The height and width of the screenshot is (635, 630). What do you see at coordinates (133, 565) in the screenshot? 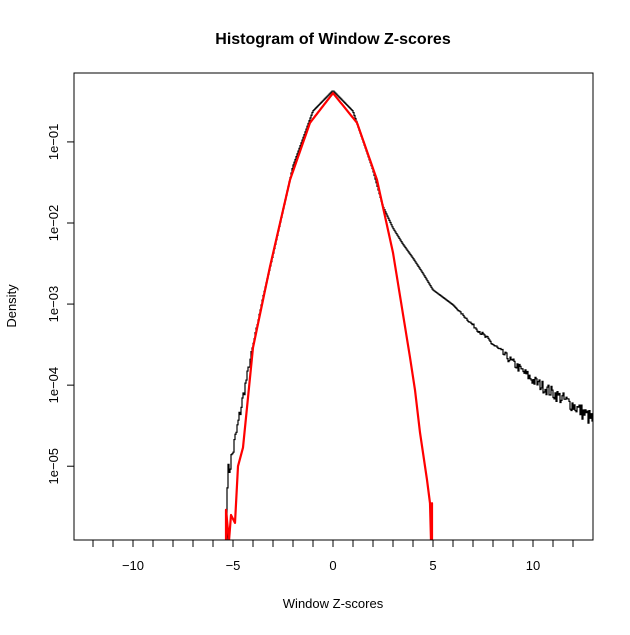
I see `x-tick-label: −10` at bounding box center [133, 565].